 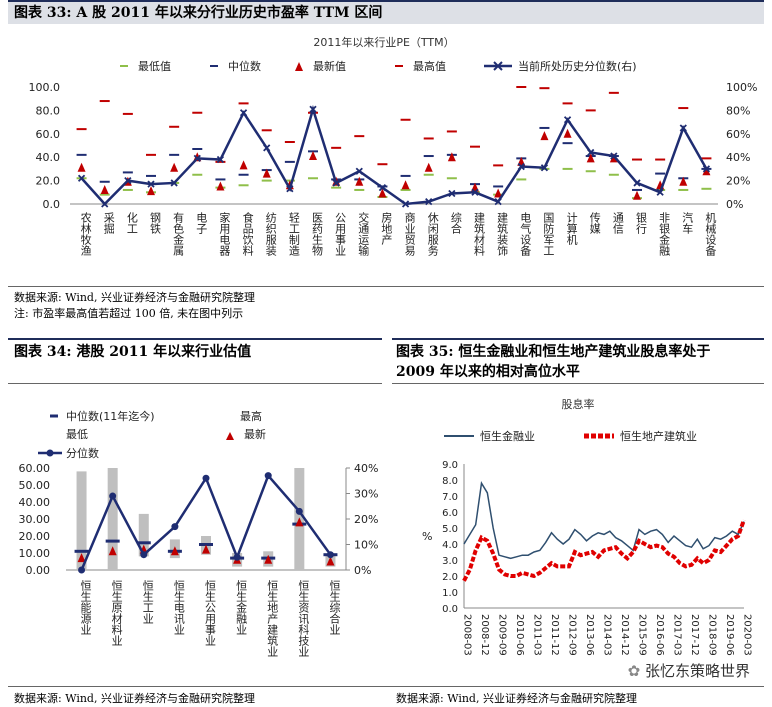 What do you see at coordinates (241, 607) in the screenshot?
I see `x-tick-label: 恒生金融业` at bounding box center [241, 607].